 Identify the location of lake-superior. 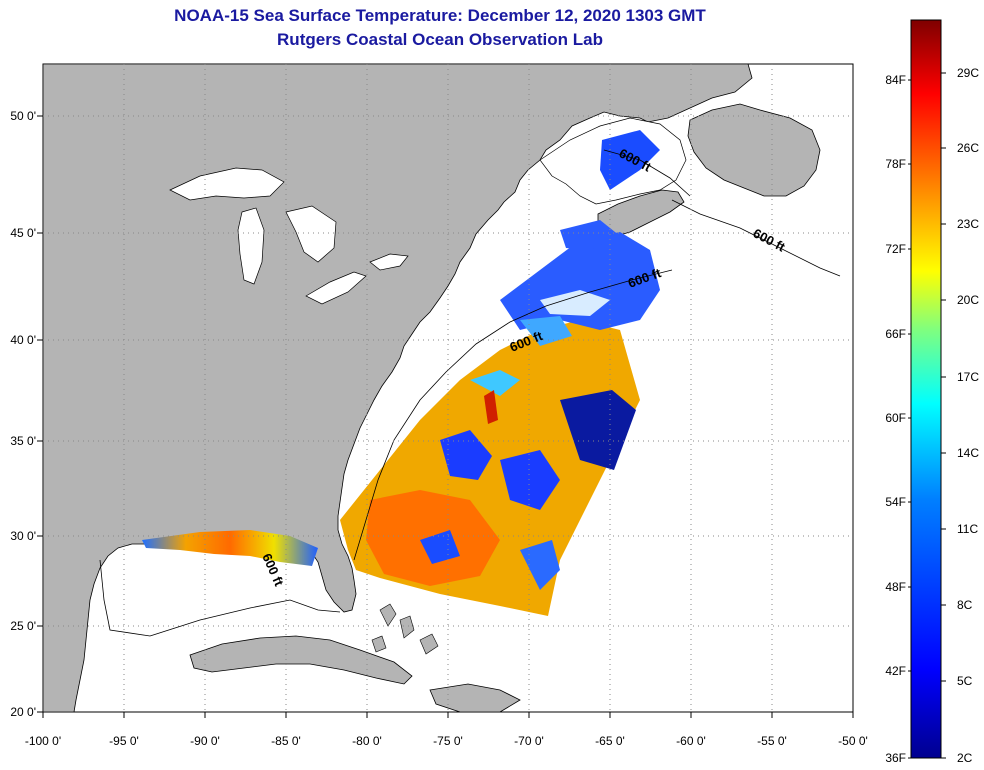
(227, 184).